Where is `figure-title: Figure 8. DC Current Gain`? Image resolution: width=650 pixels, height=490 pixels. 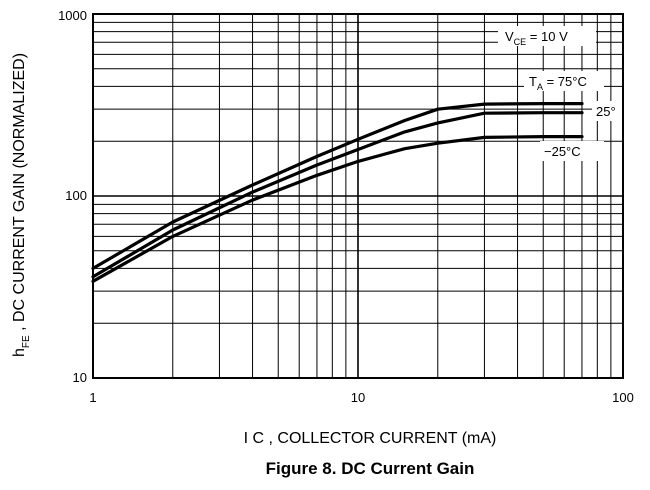 figure-title: Figure 8. DC Current Gain is located at coordinates (370, 468).